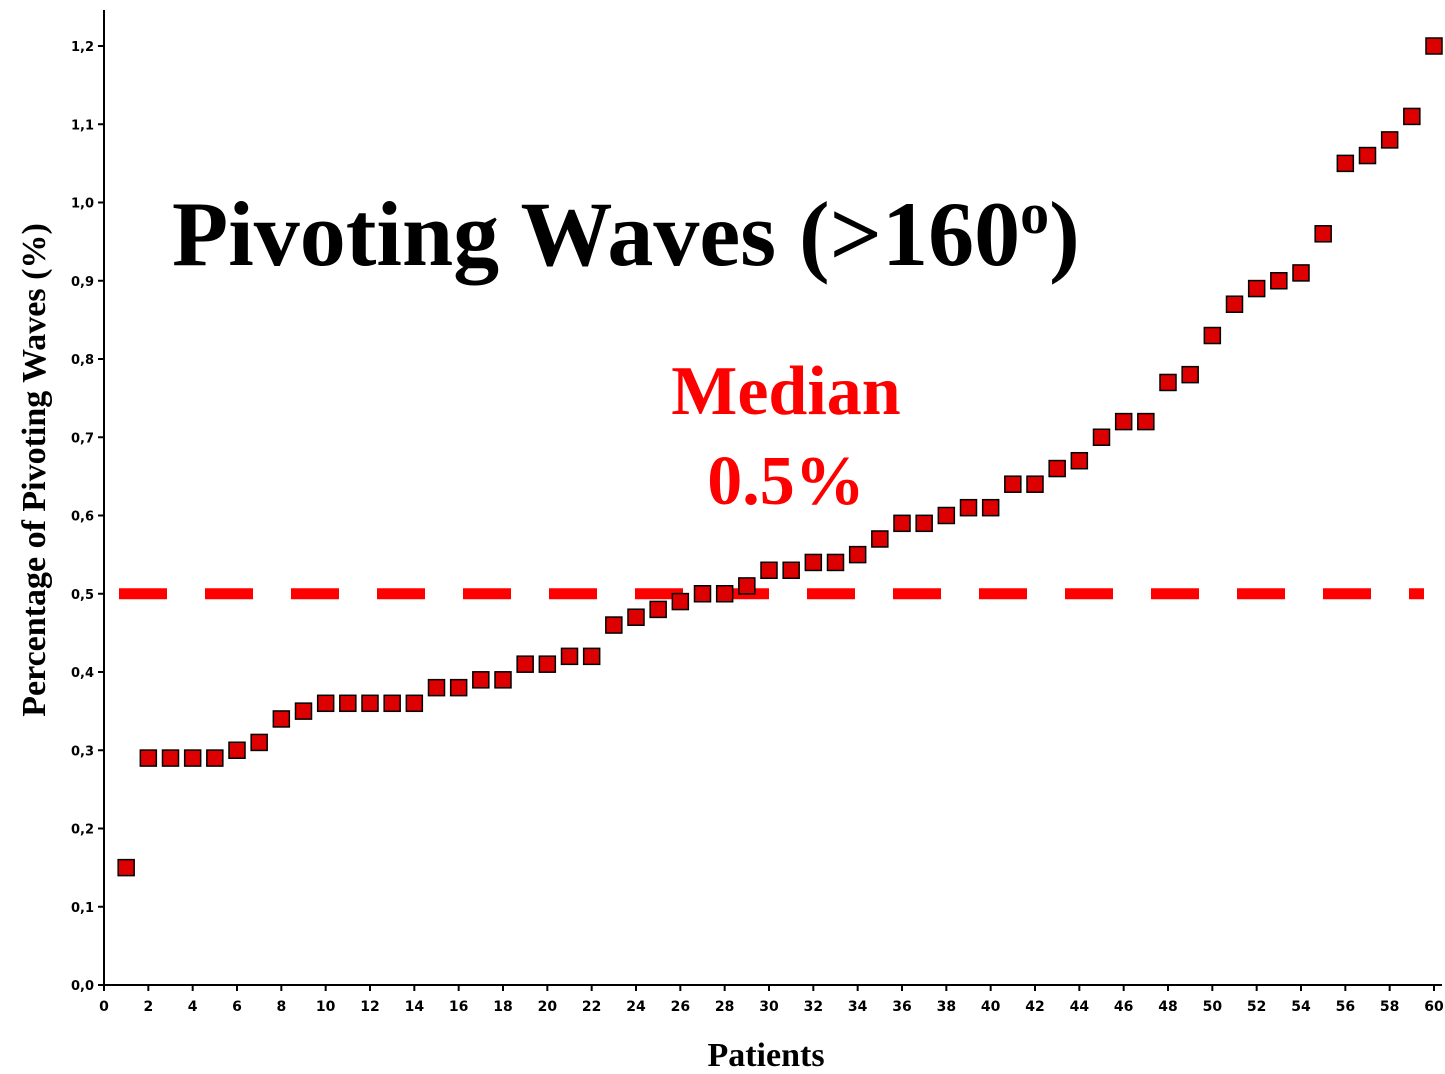  I want to click on y-tick-label: 0,8, so click(82, 360).